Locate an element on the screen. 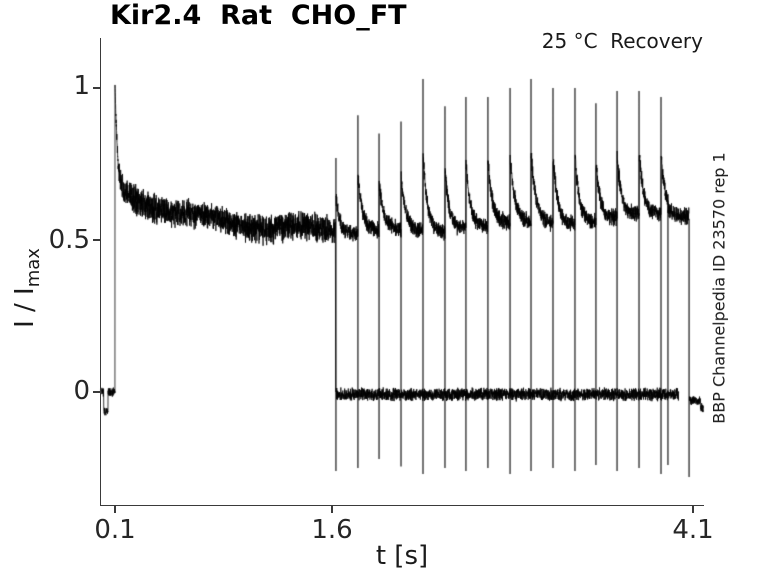 This screenshot has height=583, width=778. x-tick-4.1 is located at coordinates (693, 509).